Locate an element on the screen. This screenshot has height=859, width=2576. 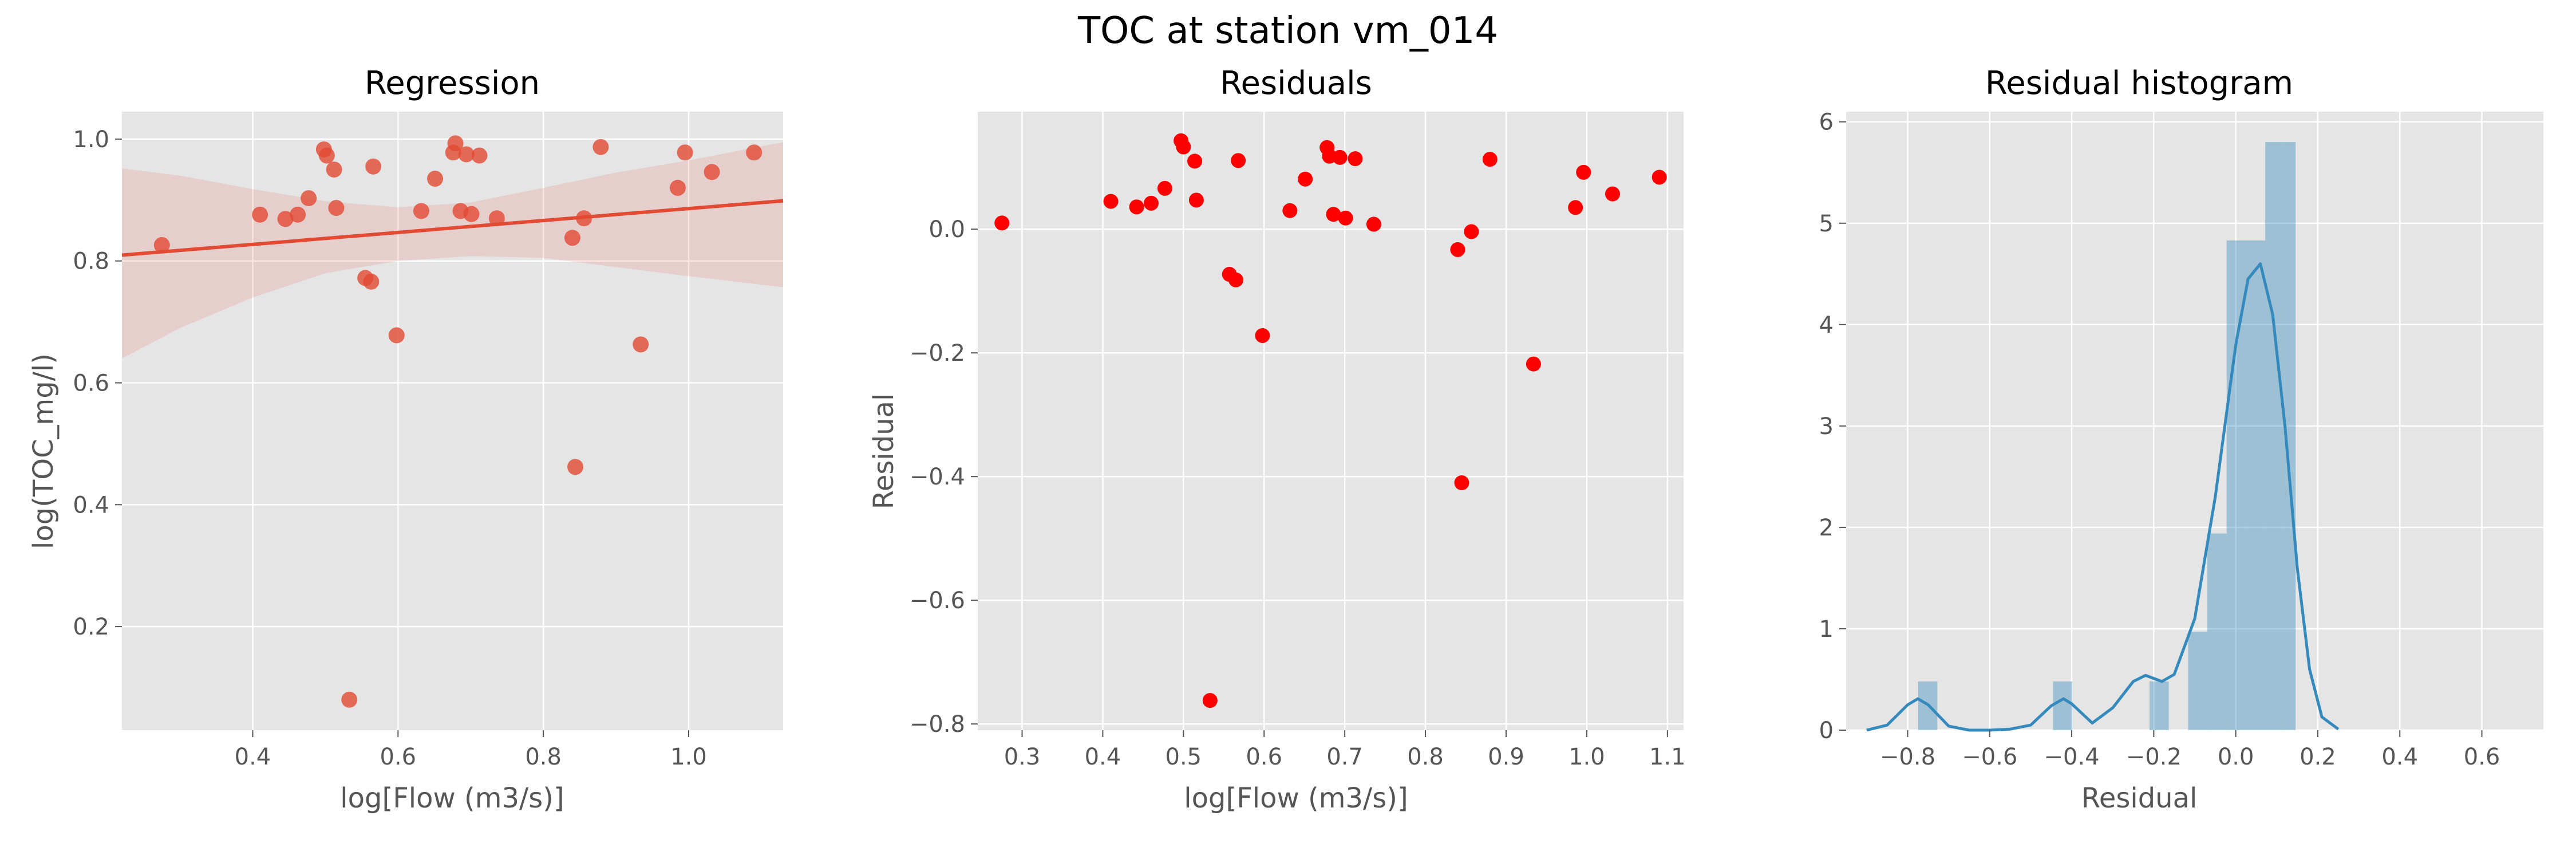
residuals-x-tick-label: 0.7 is located at coordinates (1344, 757).